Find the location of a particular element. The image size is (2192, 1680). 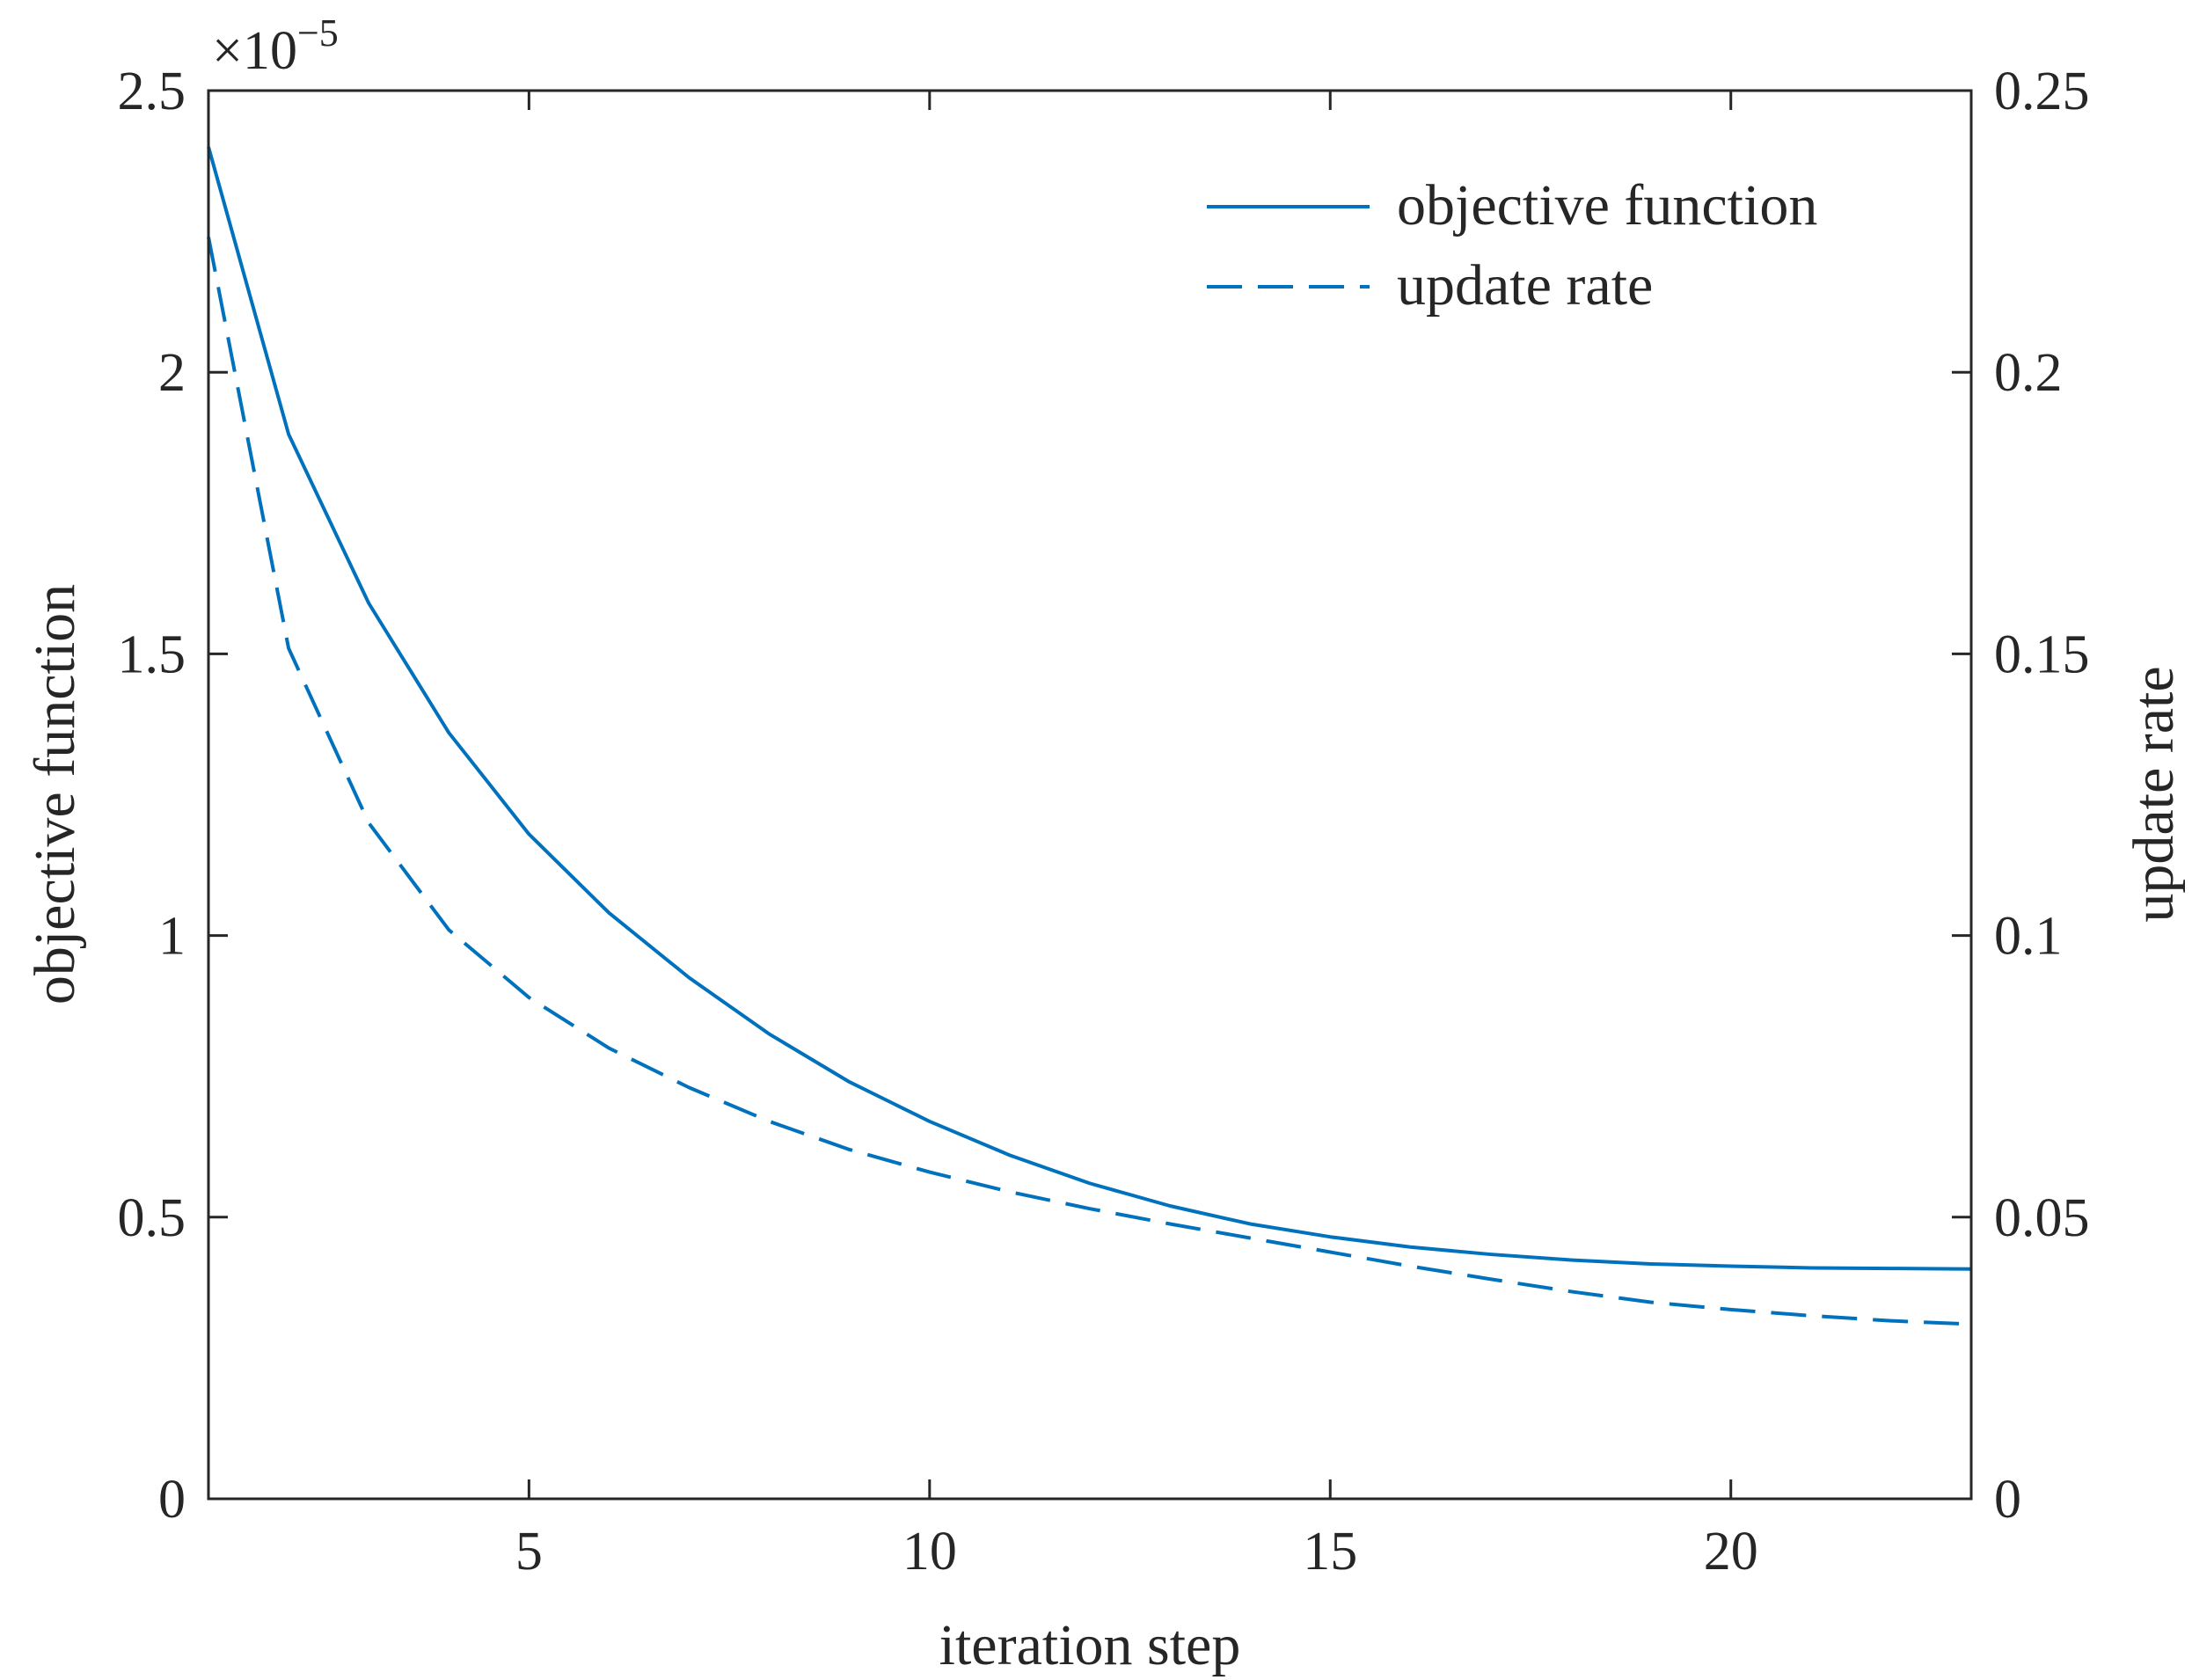

x-tick-label-10: 10 is located at coordinates (930, 1551).